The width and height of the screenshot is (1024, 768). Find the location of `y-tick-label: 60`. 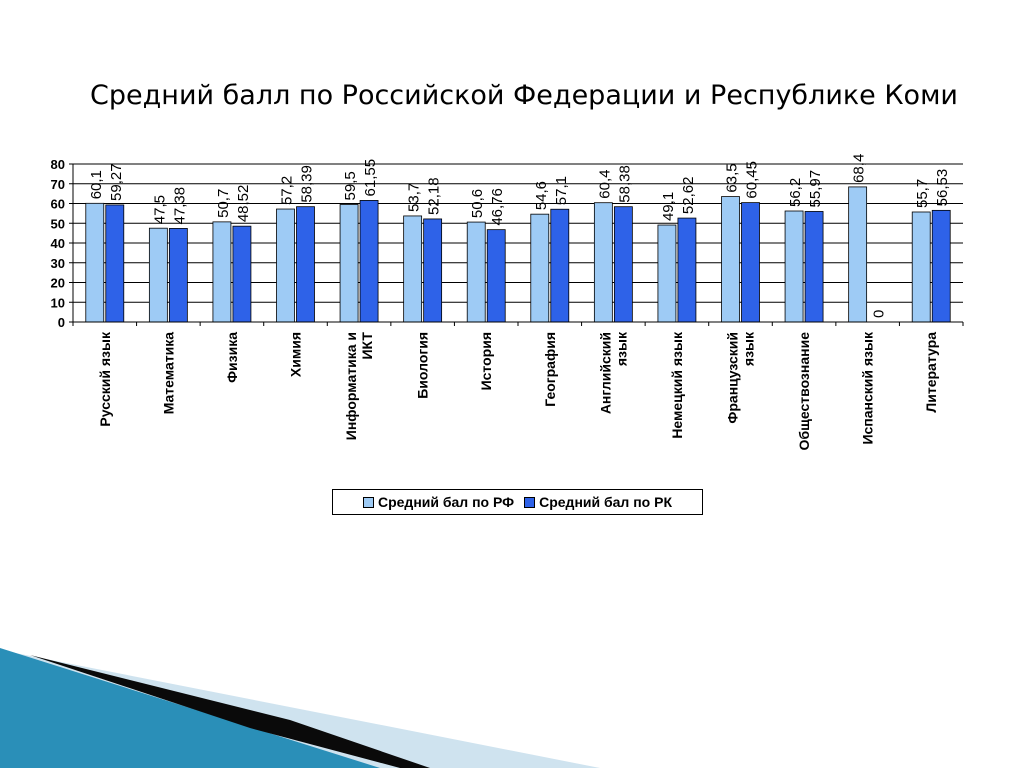

y-tick-label: 60 is located at coordinates (58, 204).